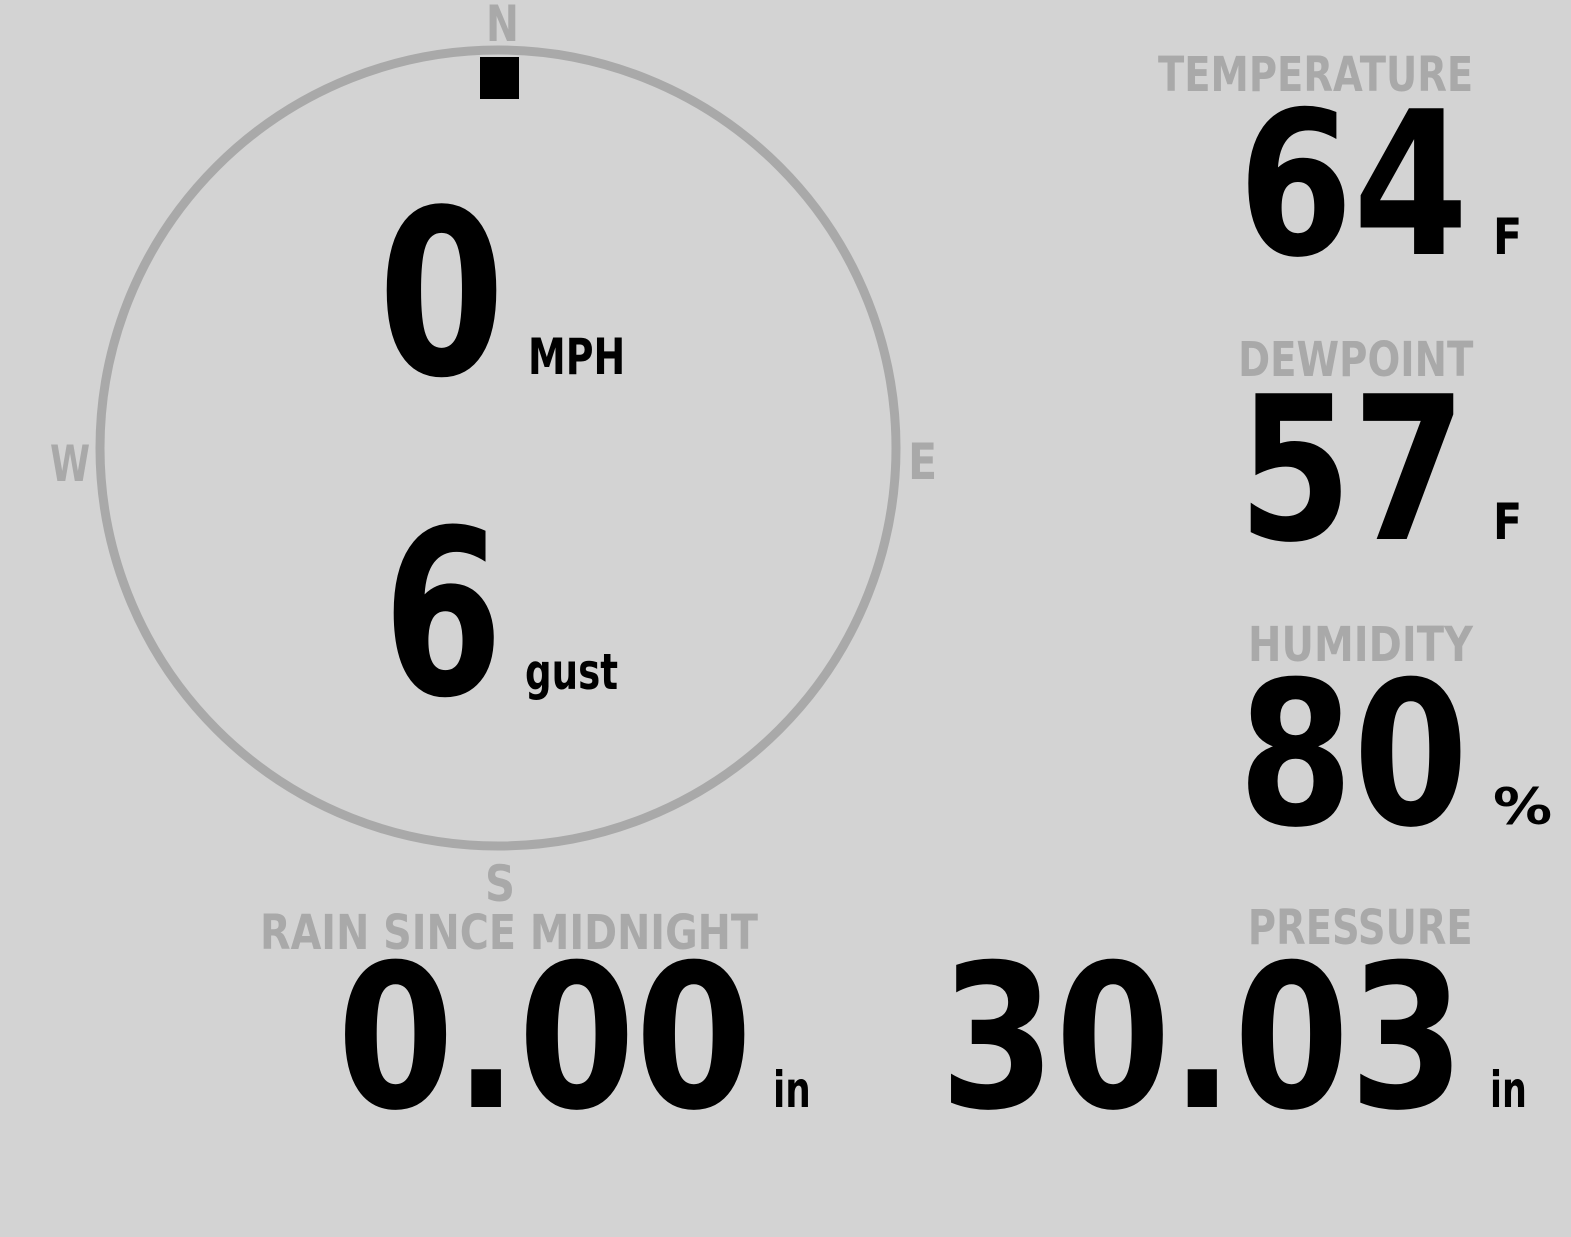 The image size is (1571, 1237). I want to click on compass-north: N, so click(502, 26).